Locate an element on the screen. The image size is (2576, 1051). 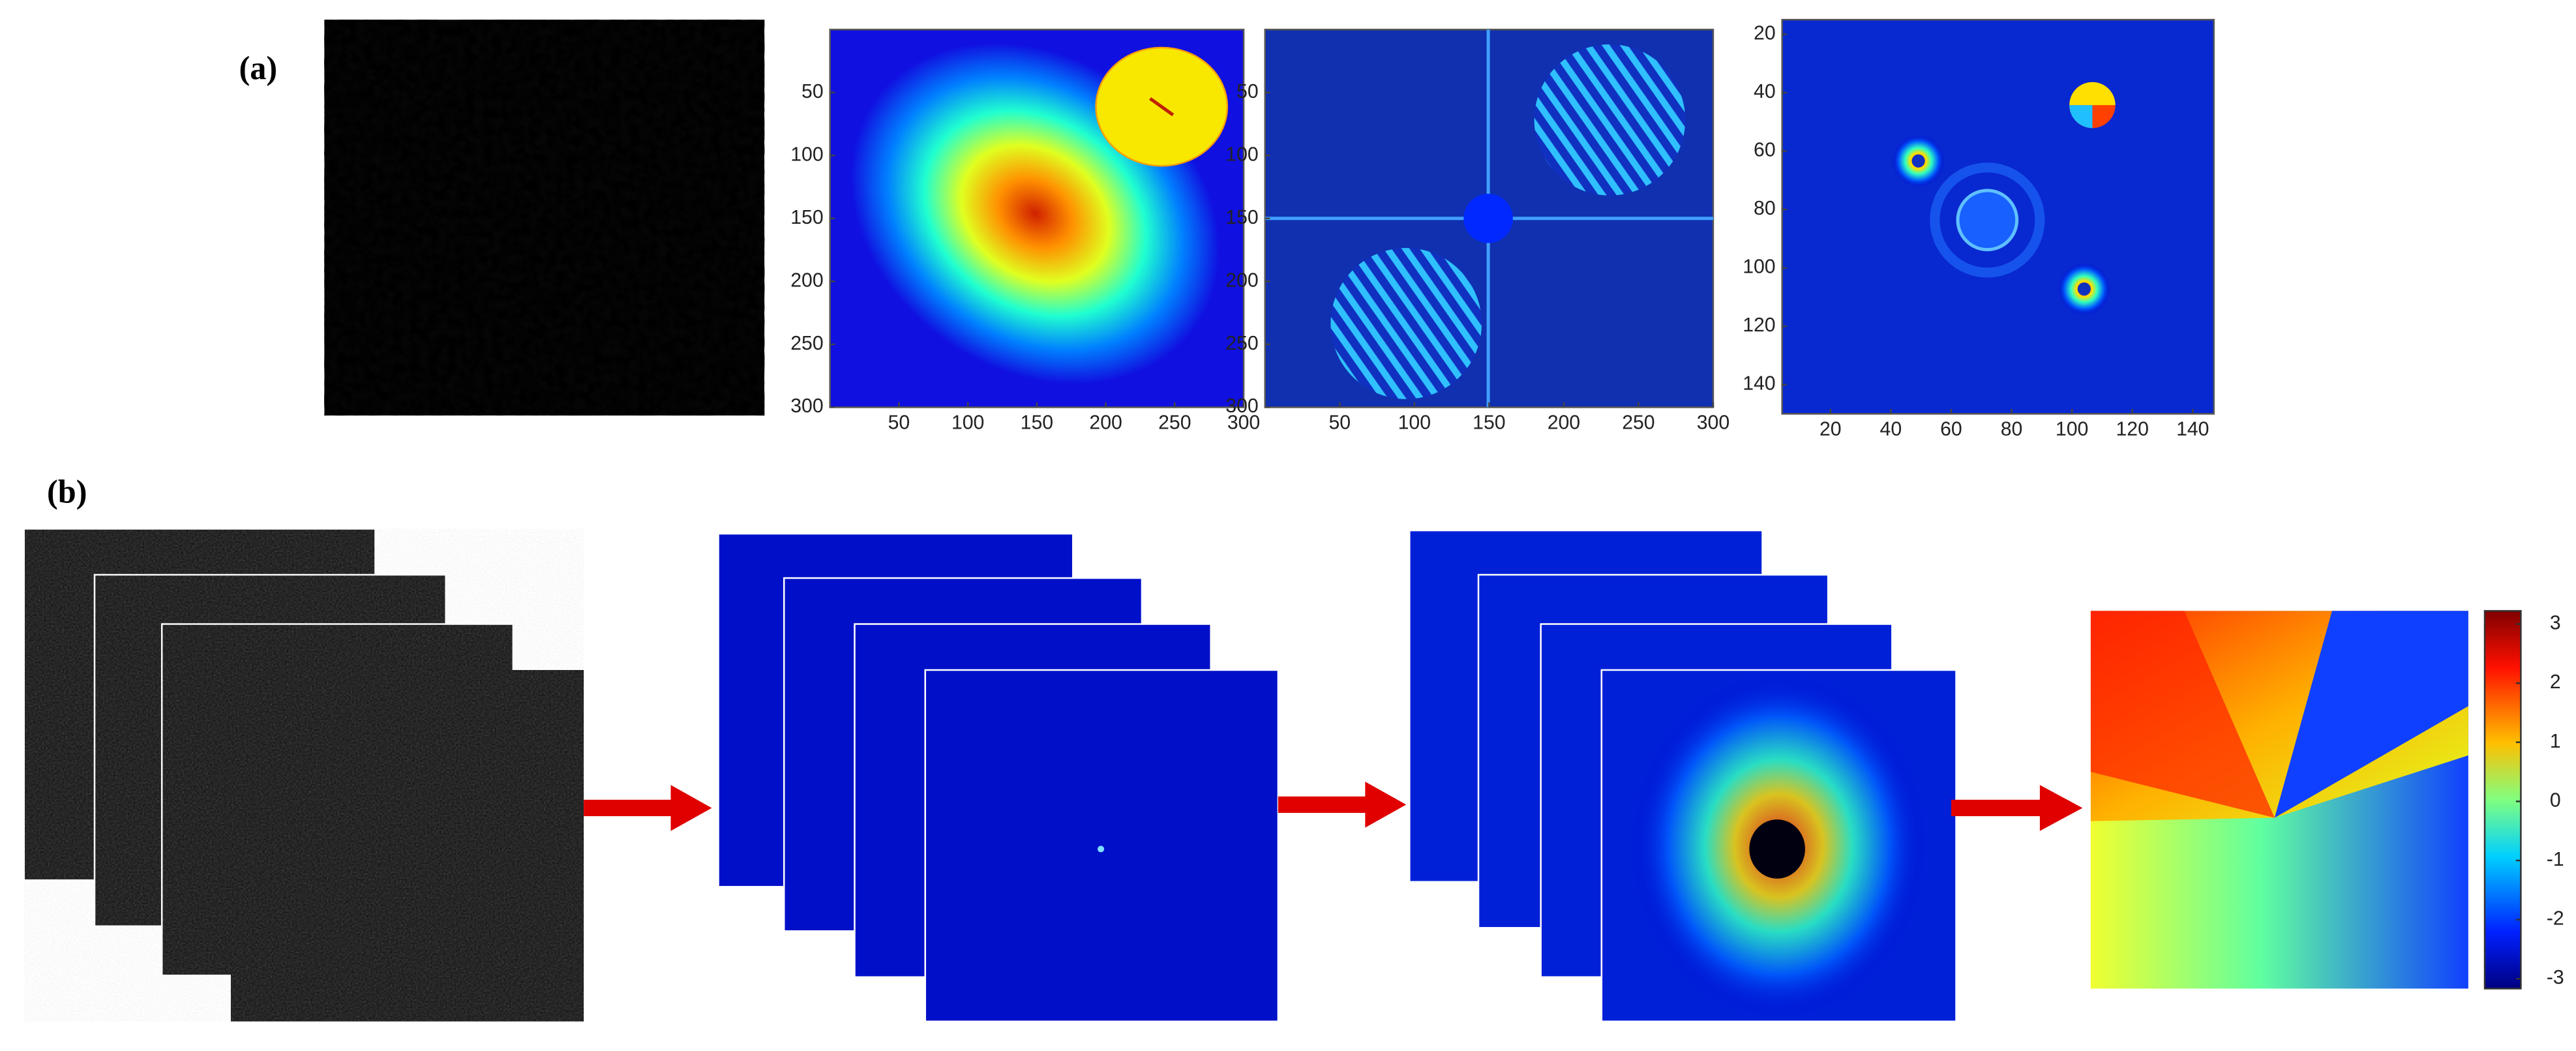
center-dot is located at coordinates (1101, 849).